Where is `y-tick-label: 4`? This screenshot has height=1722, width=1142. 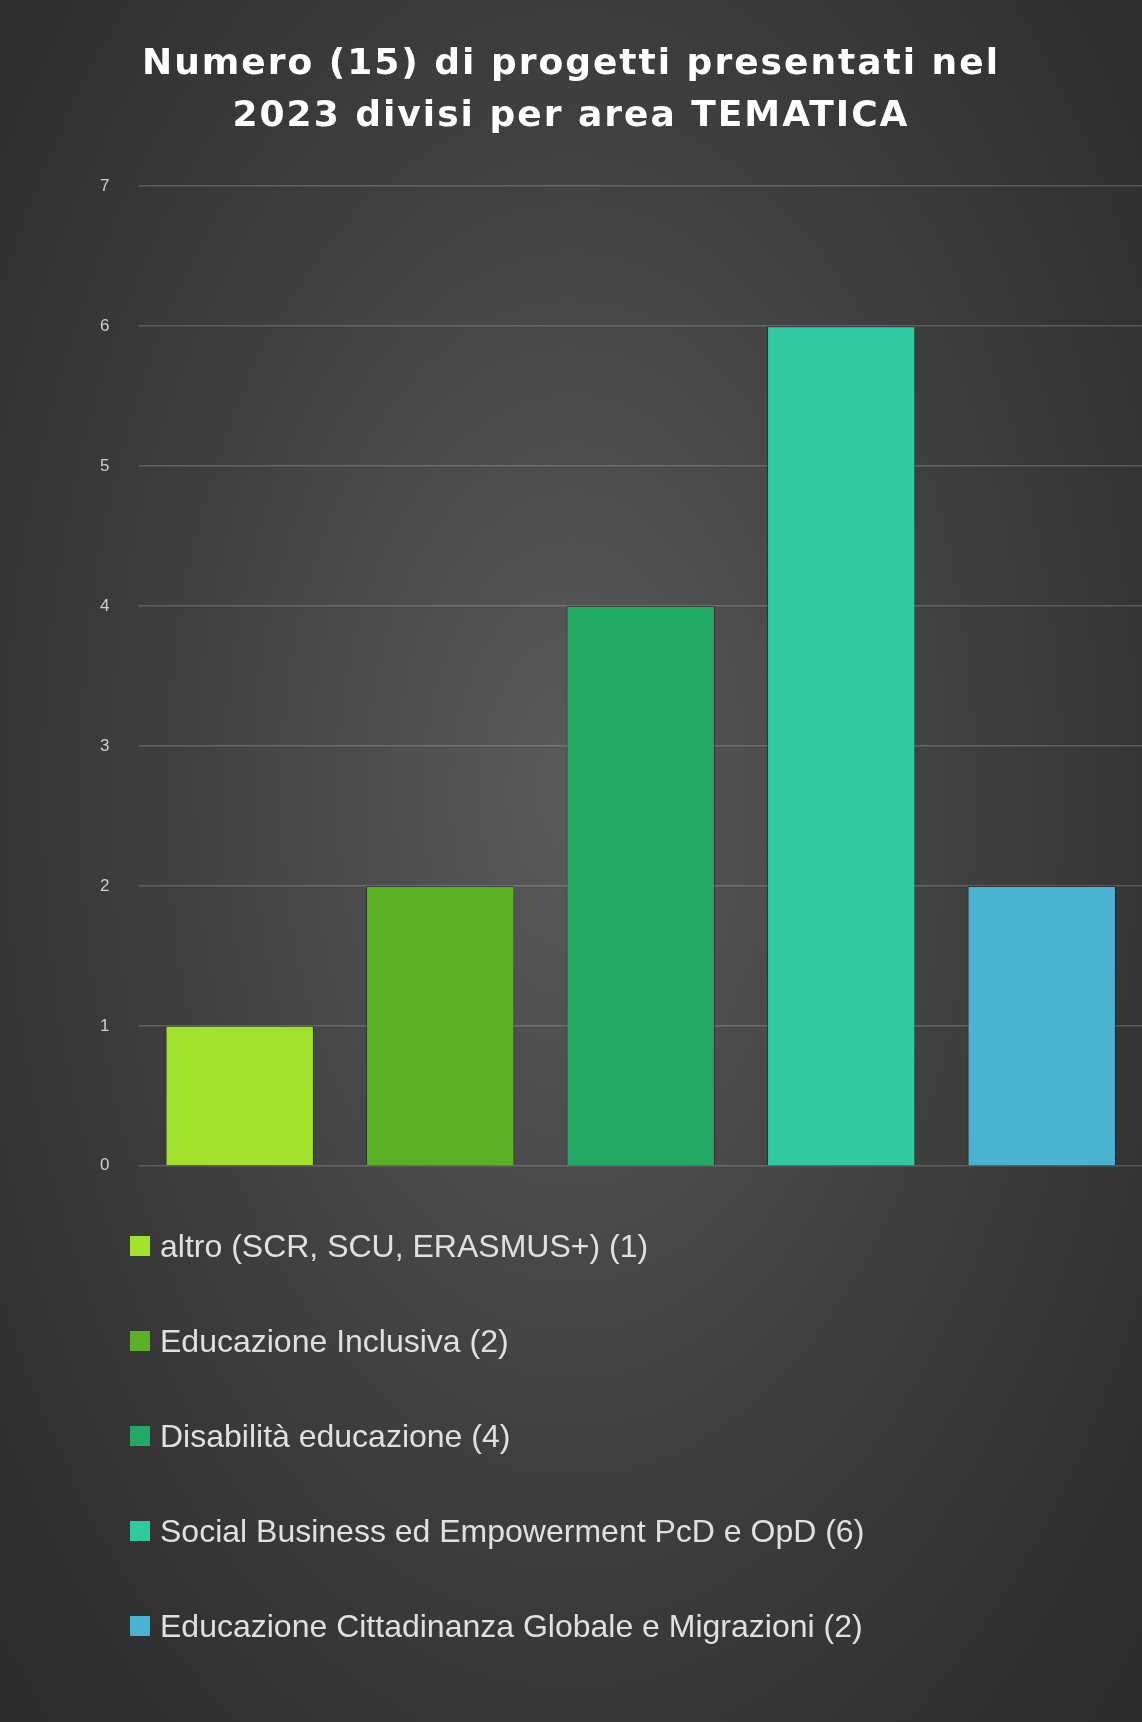 y-tick-label: 4 is located at coordinates (104, 605).